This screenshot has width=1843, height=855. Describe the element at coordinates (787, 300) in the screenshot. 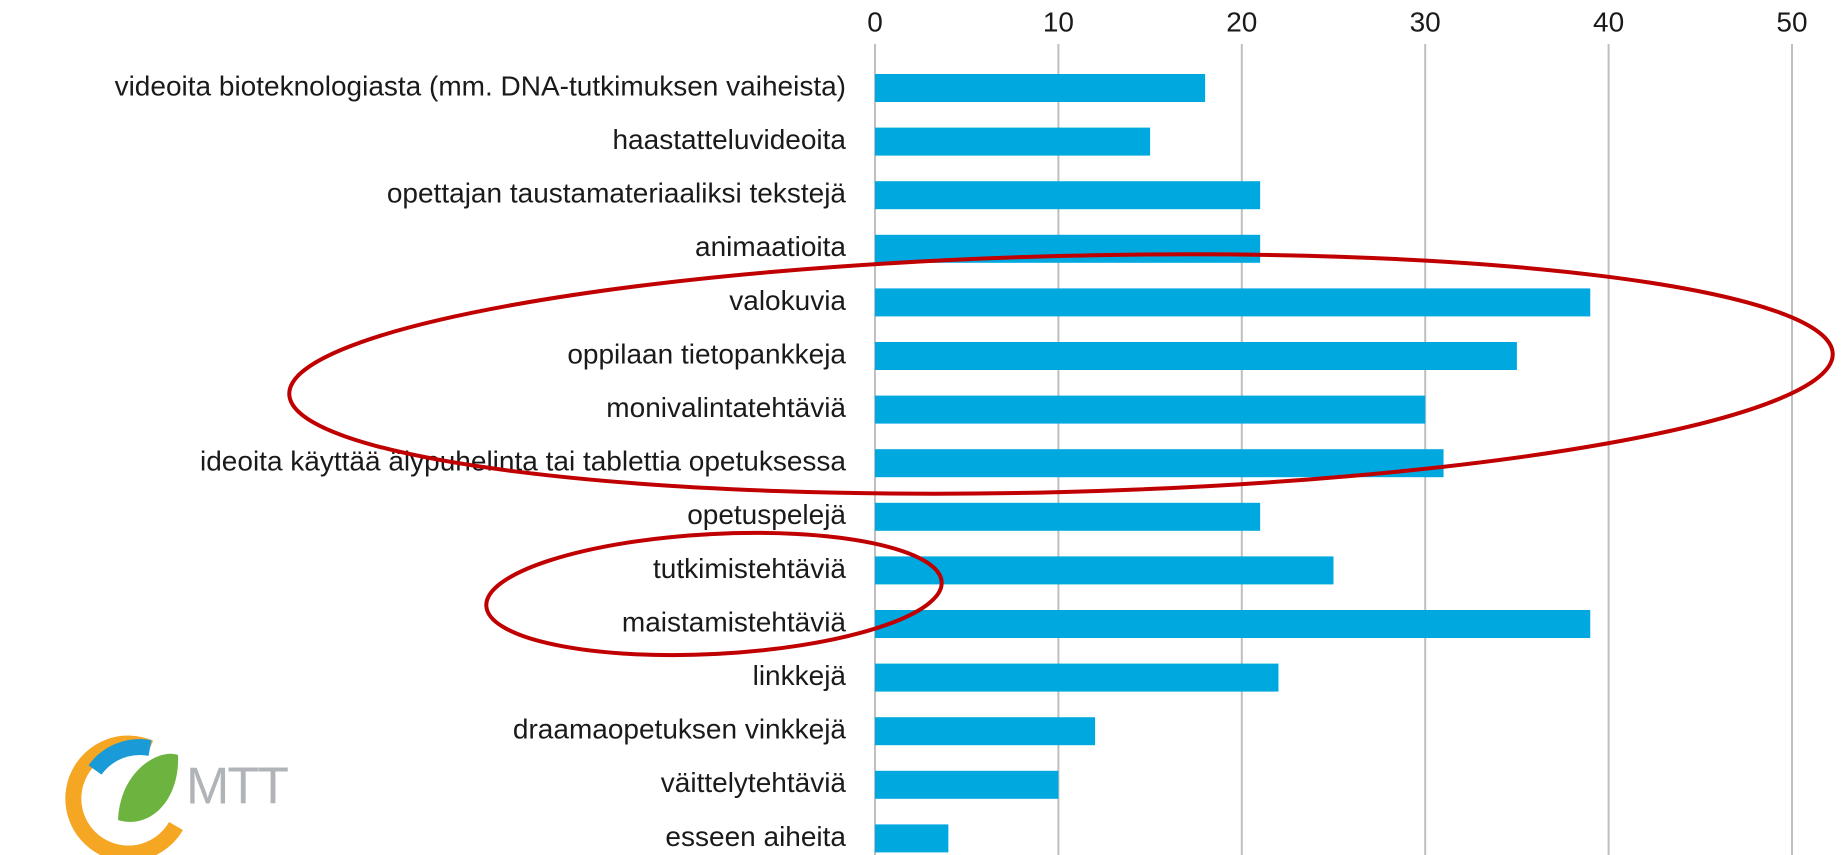

I see `category-label: valokuvia` at that location.